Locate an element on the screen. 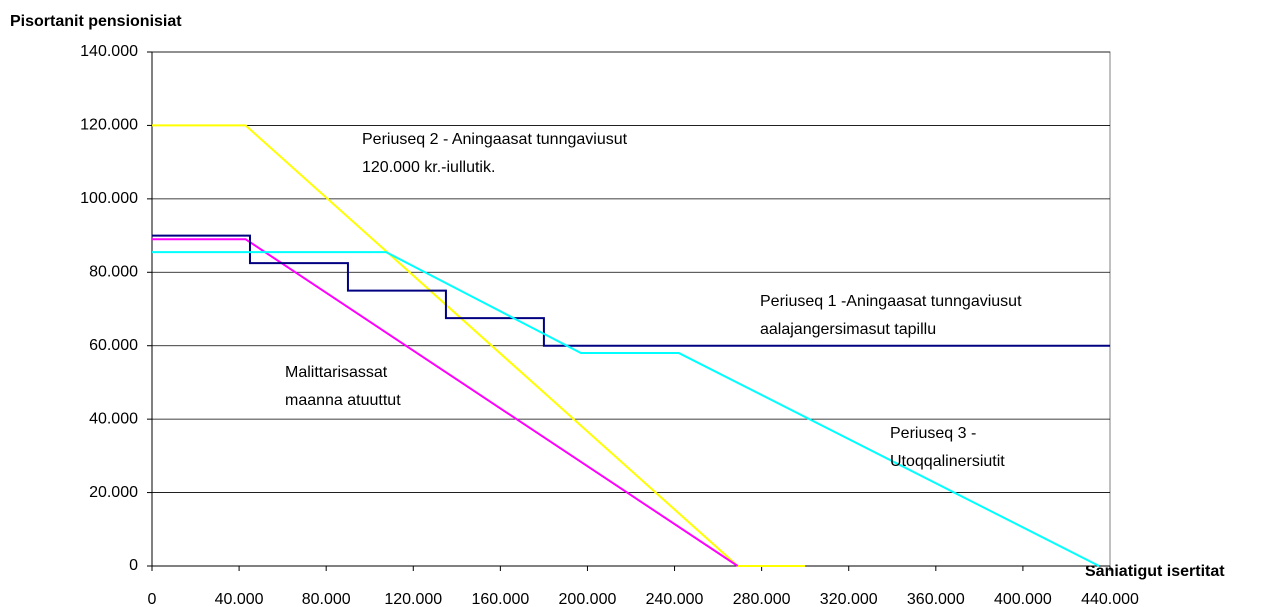 This screenshot has width=1265, height=607. x-tick-label: 200.000 is located at coordinates (588, 599).